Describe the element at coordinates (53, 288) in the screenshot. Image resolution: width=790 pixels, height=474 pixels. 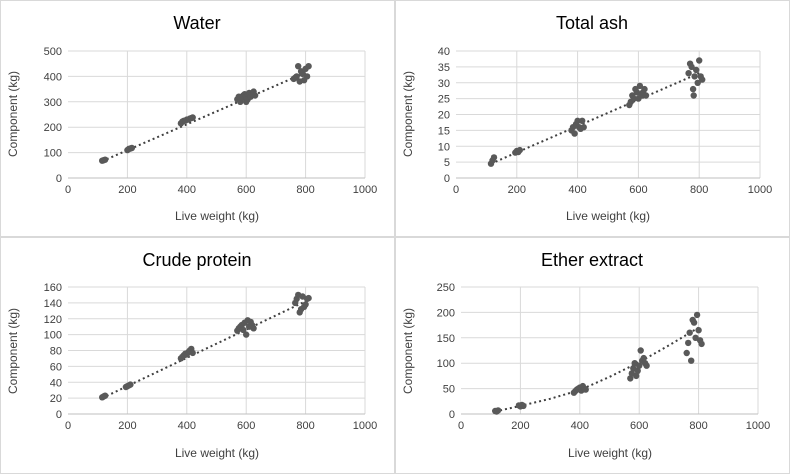
I see `y-tick-label: 160` at that location.